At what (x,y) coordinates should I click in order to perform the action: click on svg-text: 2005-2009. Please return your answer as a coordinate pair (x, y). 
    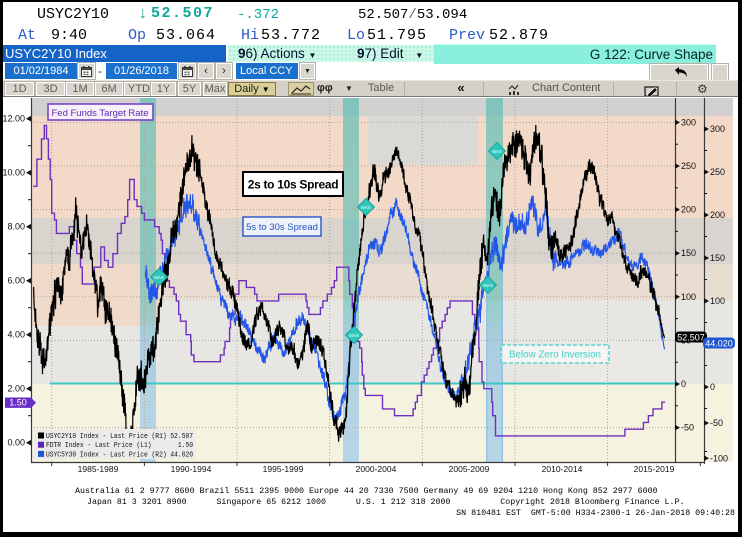
    Looking at the image, I should click on (469, 469).